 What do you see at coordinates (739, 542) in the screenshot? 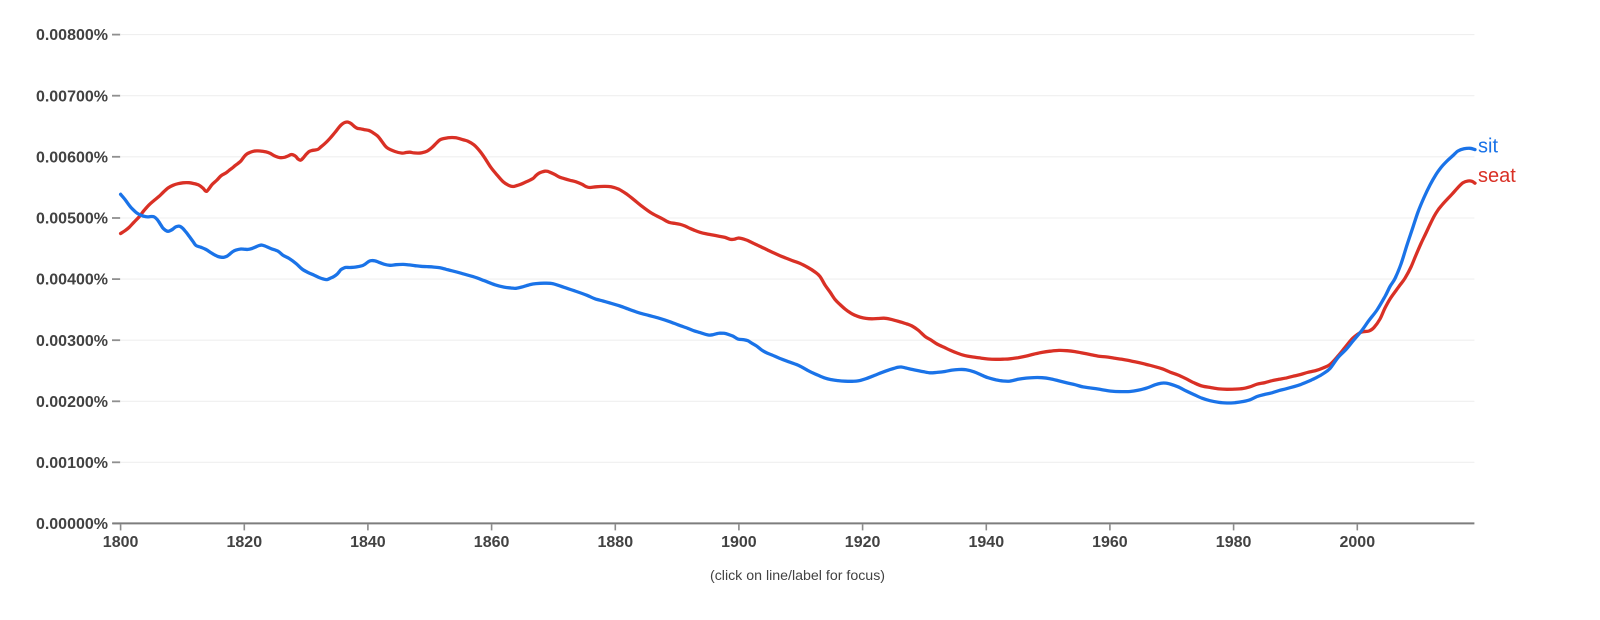
I see `svg-text: 1900` at bounding box center [739, 542].